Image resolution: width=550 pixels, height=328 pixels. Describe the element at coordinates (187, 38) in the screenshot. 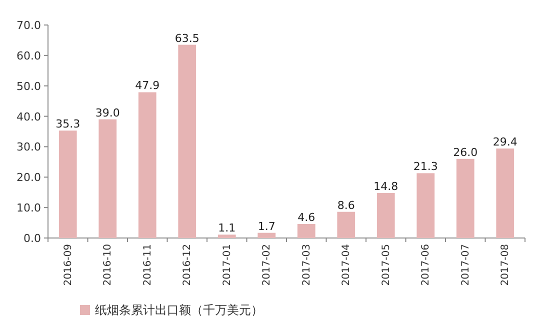

I see `data-label: 63.5` at that location.